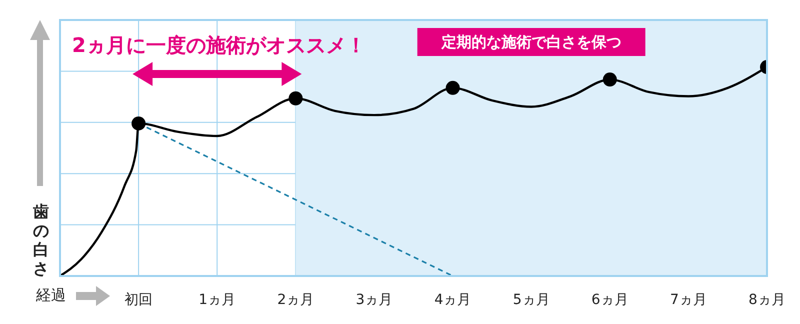  What do you see at coordinates (688, 300) in the screenshot?
I see `x-tick-label: 7ヵ月` at bounding box center [688, 300].